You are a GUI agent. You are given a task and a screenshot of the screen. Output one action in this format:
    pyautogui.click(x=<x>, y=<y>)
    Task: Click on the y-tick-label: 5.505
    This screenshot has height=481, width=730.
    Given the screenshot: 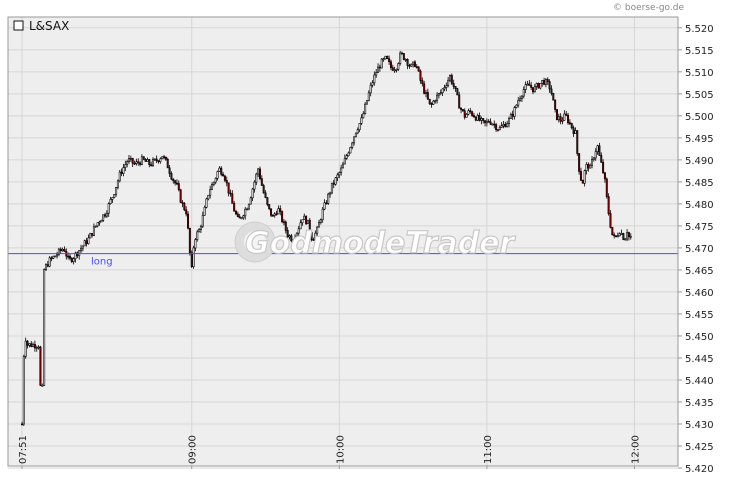 What is the action you would take?
    pyautogui.click(x=699, y=95)
    